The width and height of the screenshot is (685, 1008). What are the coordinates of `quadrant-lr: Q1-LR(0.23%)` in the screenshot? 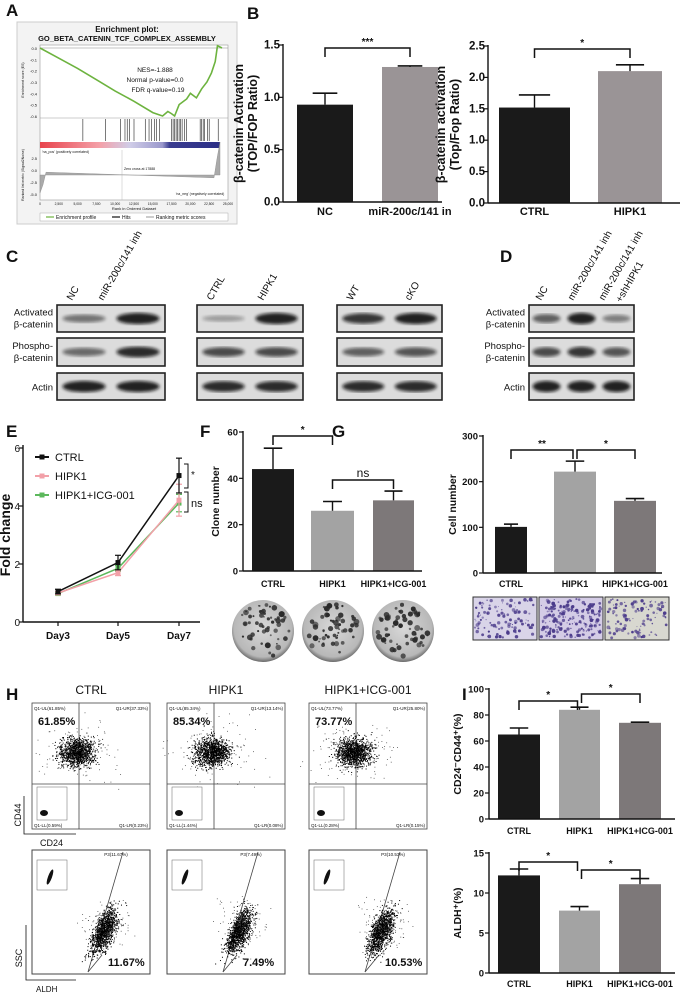 It's located at (134, 825).